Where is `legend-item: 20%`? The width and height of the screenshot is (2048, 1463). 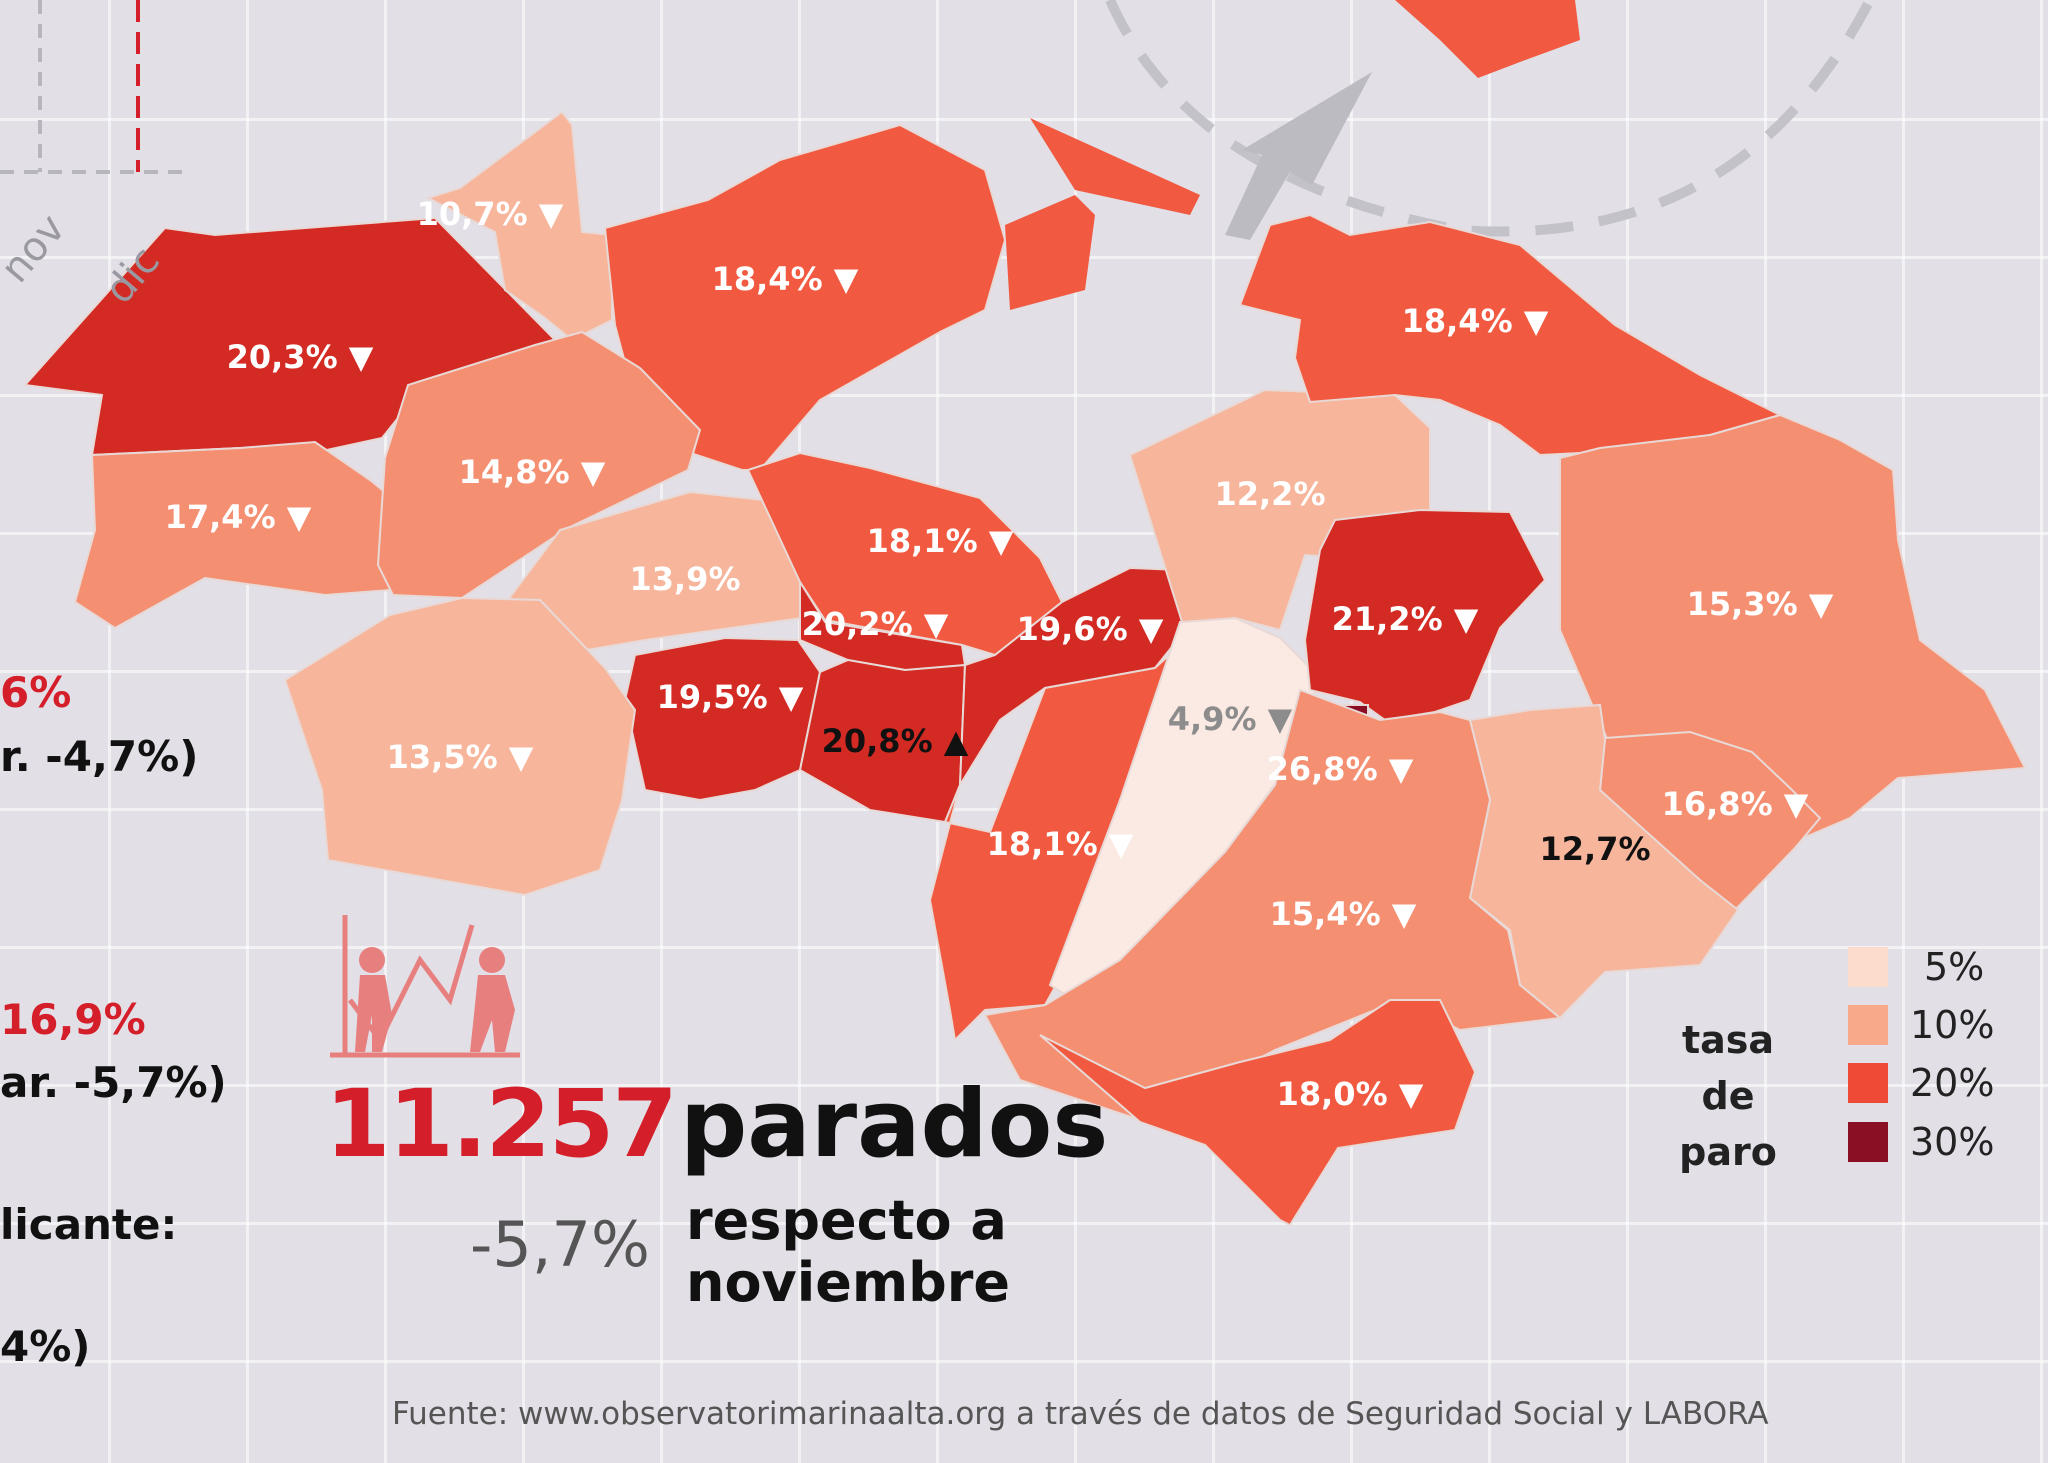 legend-item: 20% is located at coordinates (1921, 1083).